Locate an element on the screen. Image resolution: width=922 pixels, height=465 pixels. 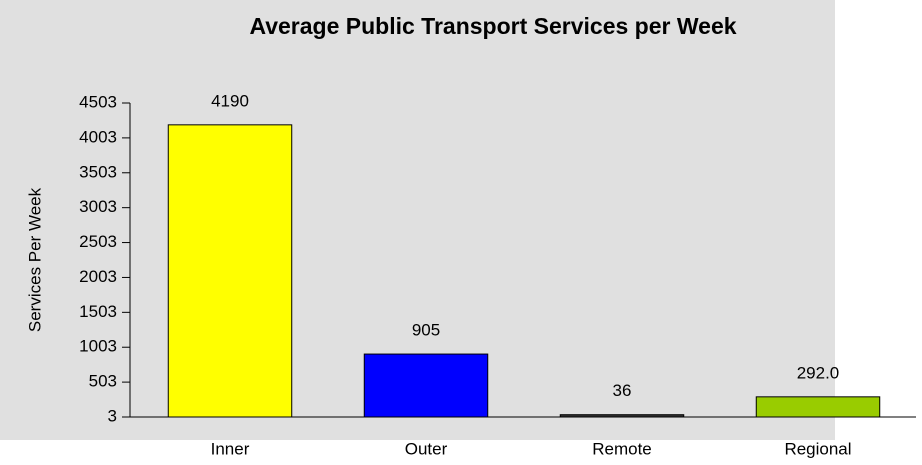
x-tick-label: Remote is located at coordinates (622, 448).